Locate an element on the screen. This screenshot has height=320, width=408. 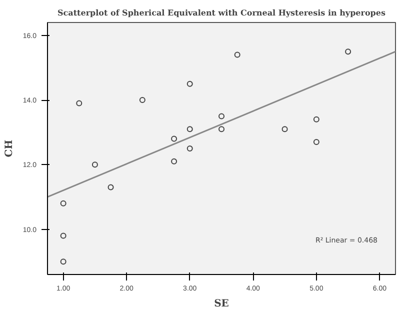
x-axis-title: SE is located at coordinates (222, 304).